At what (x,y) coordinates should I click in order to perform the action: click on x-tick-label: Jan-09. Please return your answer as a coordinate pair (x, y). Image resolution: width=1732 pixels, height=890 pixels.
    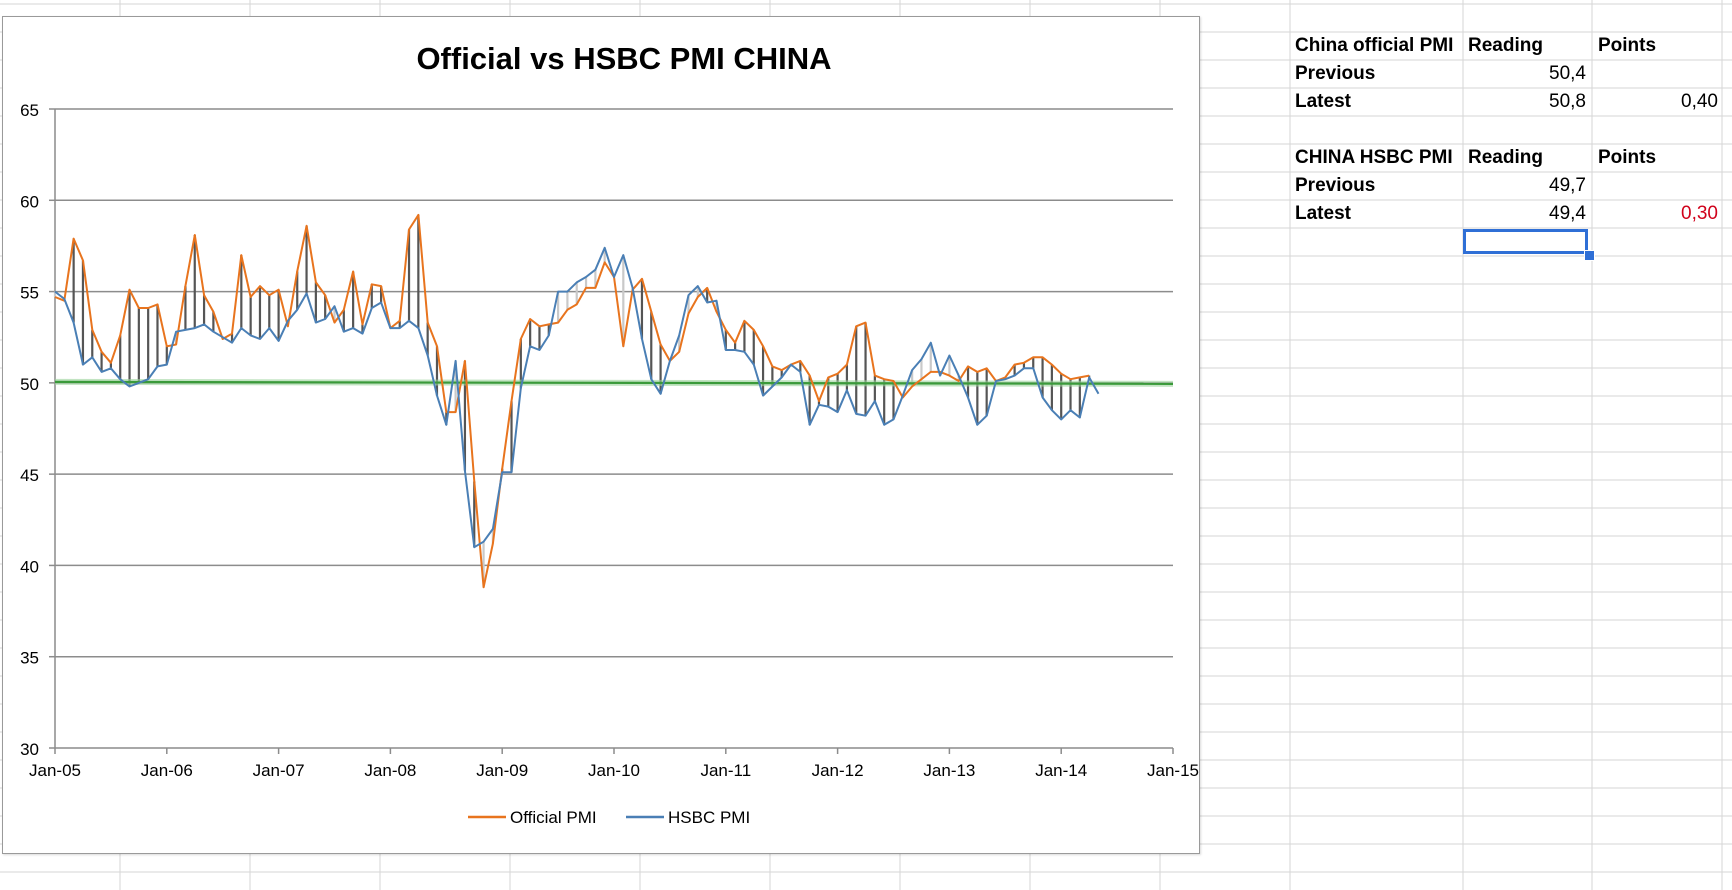
    Looking at the image, I should click on (502, 770).